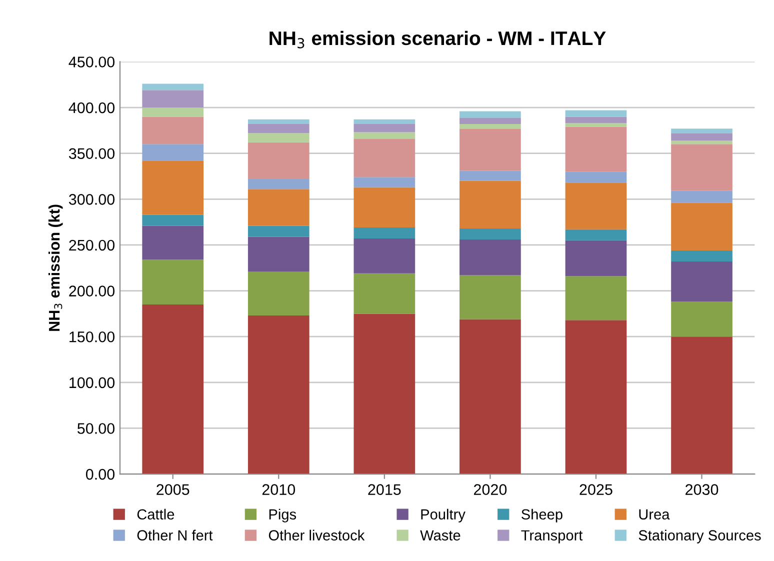 The width and height of the screenshot is (774, 561). Describe the element at coordinates (92, 245) in the screenshot. I see `y-tick-label: 250.00` at that location.